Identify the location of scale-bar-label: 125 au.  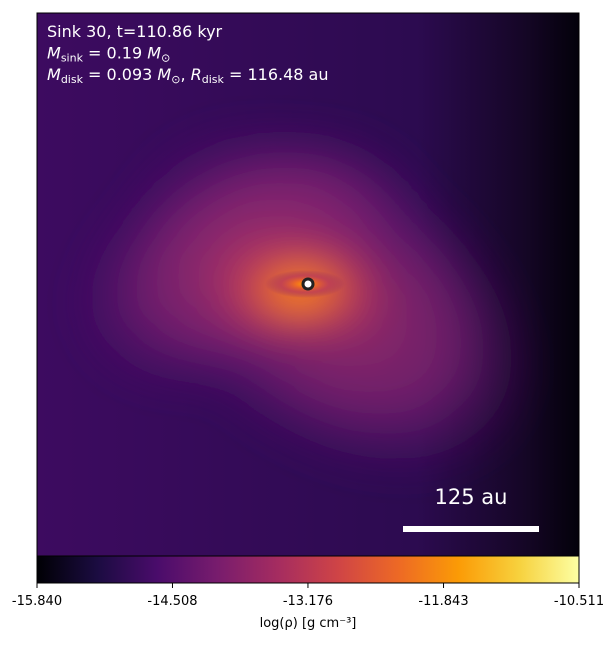
(471, 497).